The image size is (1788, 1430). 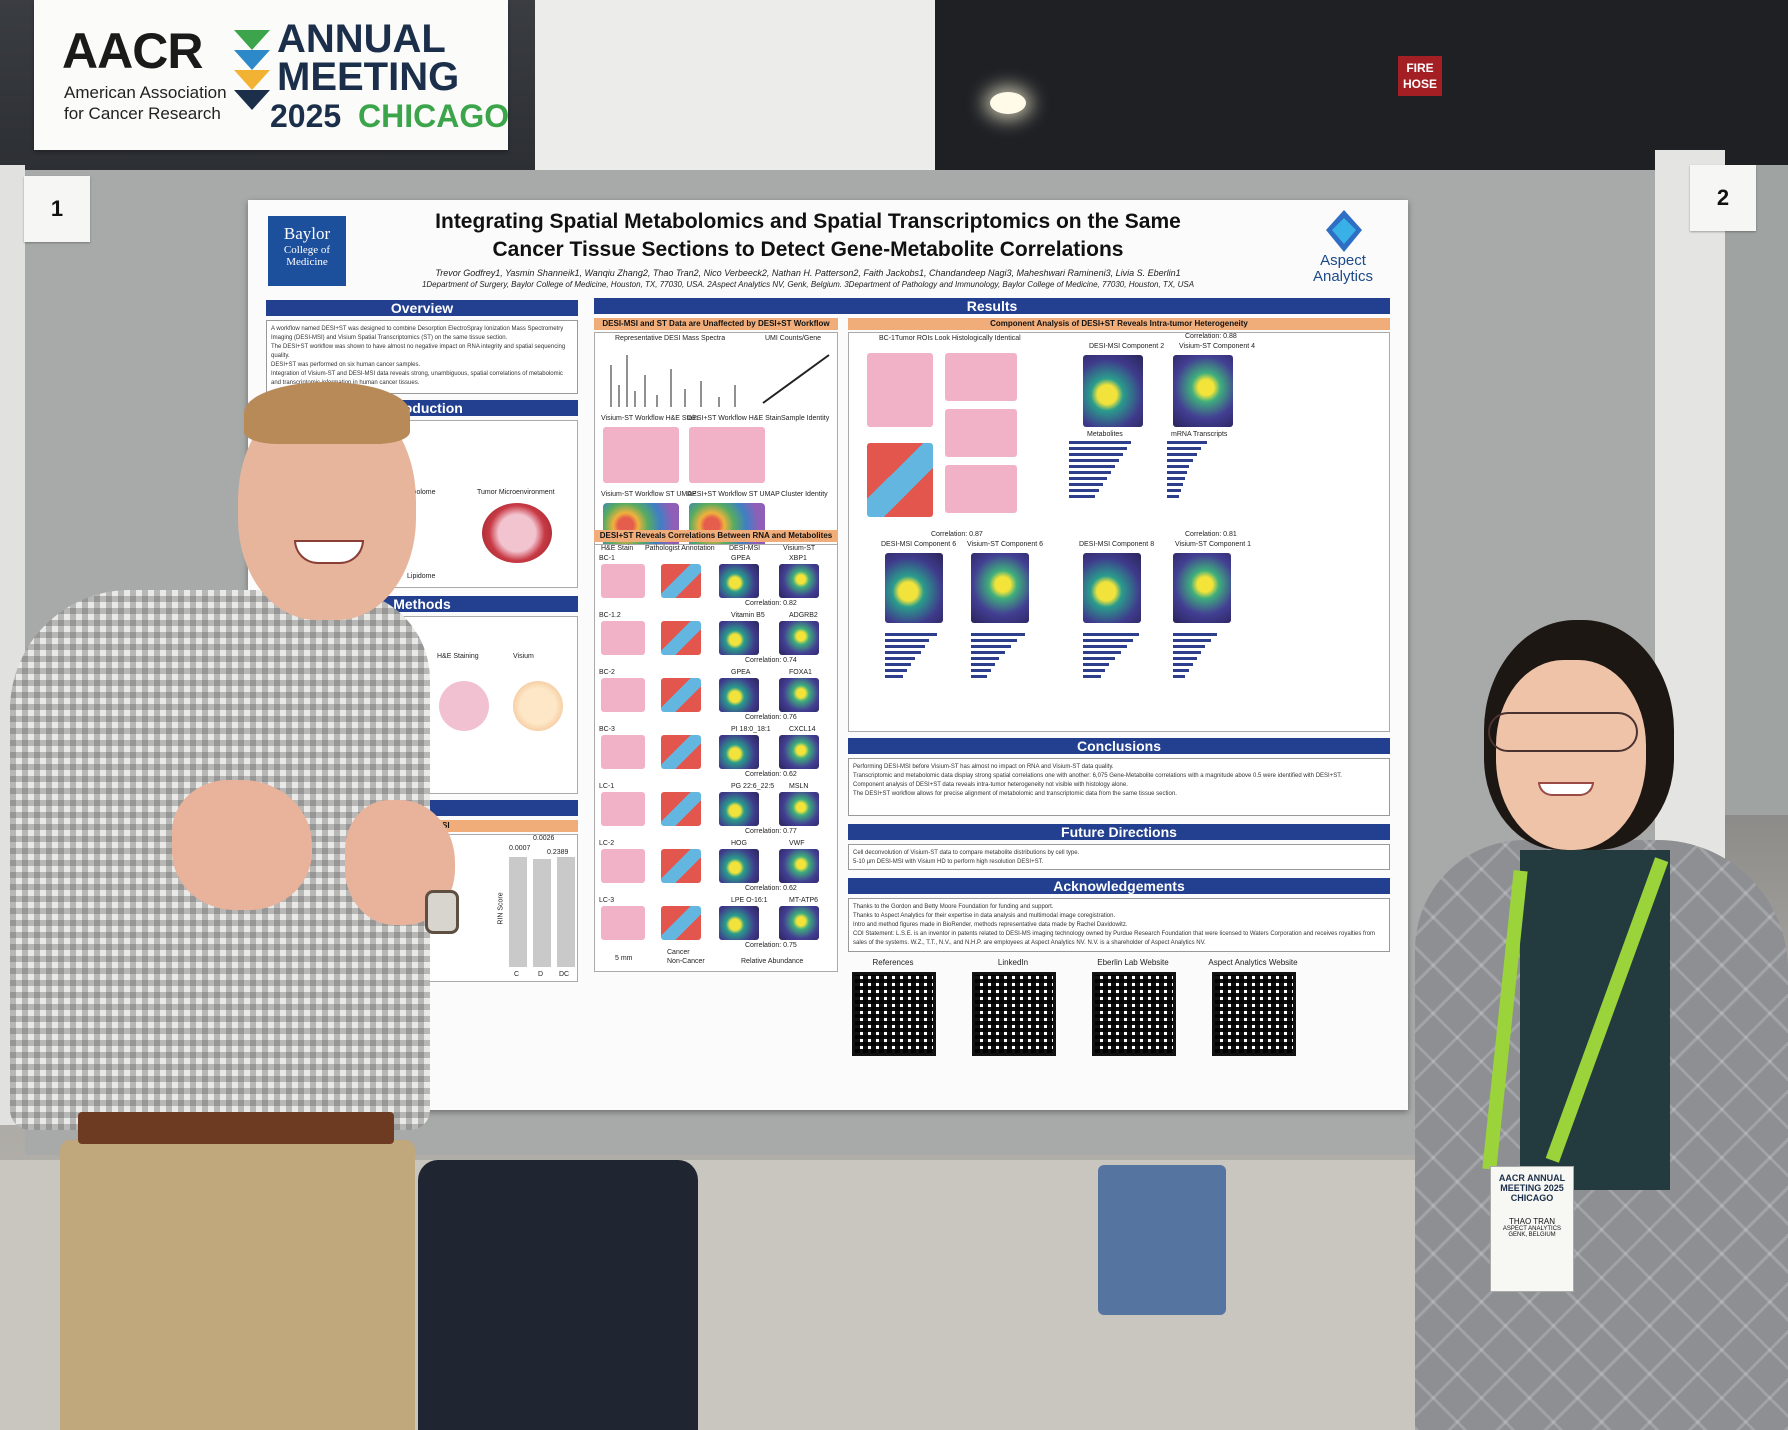 I want to click on aacr-org-line2: for Cancer Research, so click(x=142, y=113).